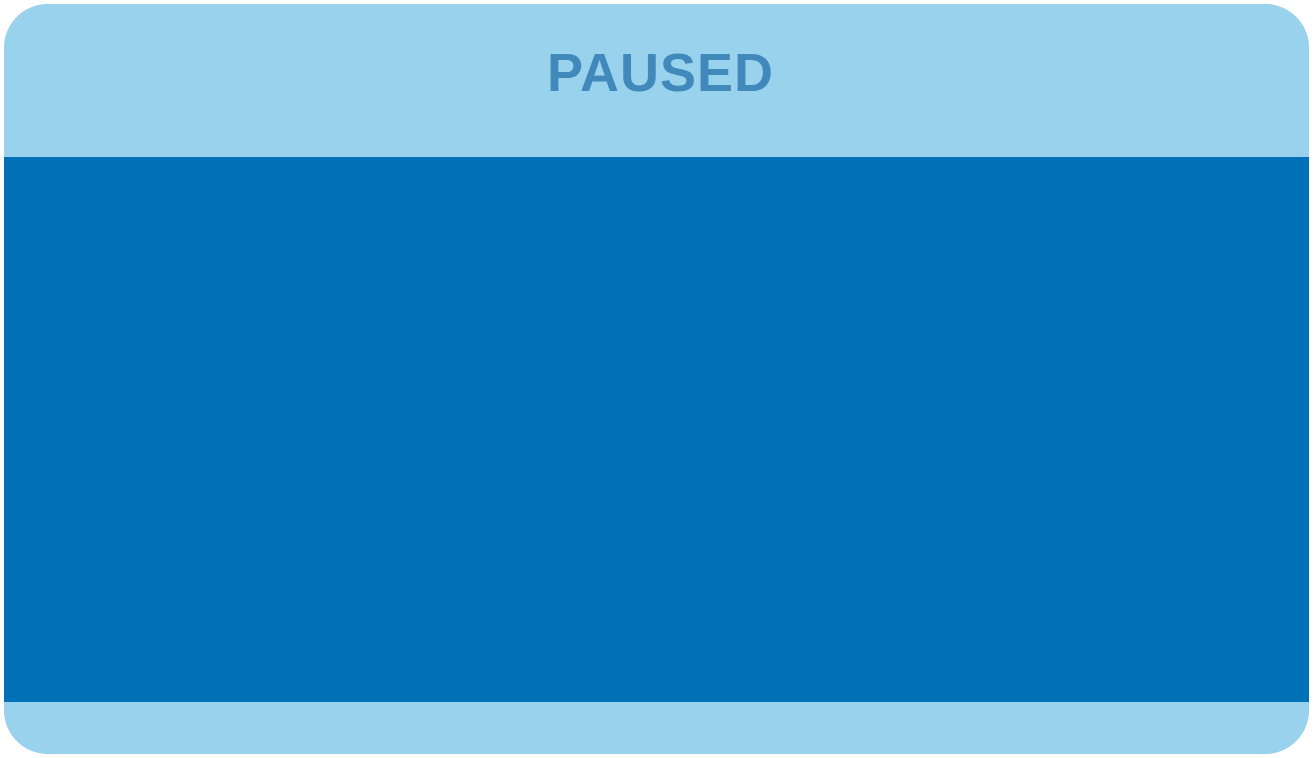 Image resolution: width=1313 pixels, height=758 pixels. What do you see at coordinates (660, 72) in the screenshot?
I see `status-label: PAUSED` at bounding box center [660, 72].